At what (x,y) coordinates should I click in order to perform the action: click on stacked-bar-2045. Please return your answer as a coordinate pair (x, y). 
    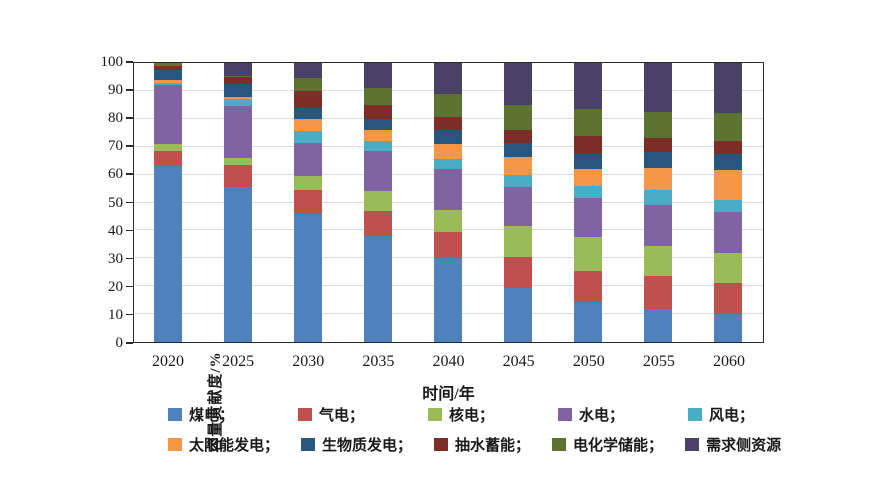
    Looking at the image, I should click on (518, 202).